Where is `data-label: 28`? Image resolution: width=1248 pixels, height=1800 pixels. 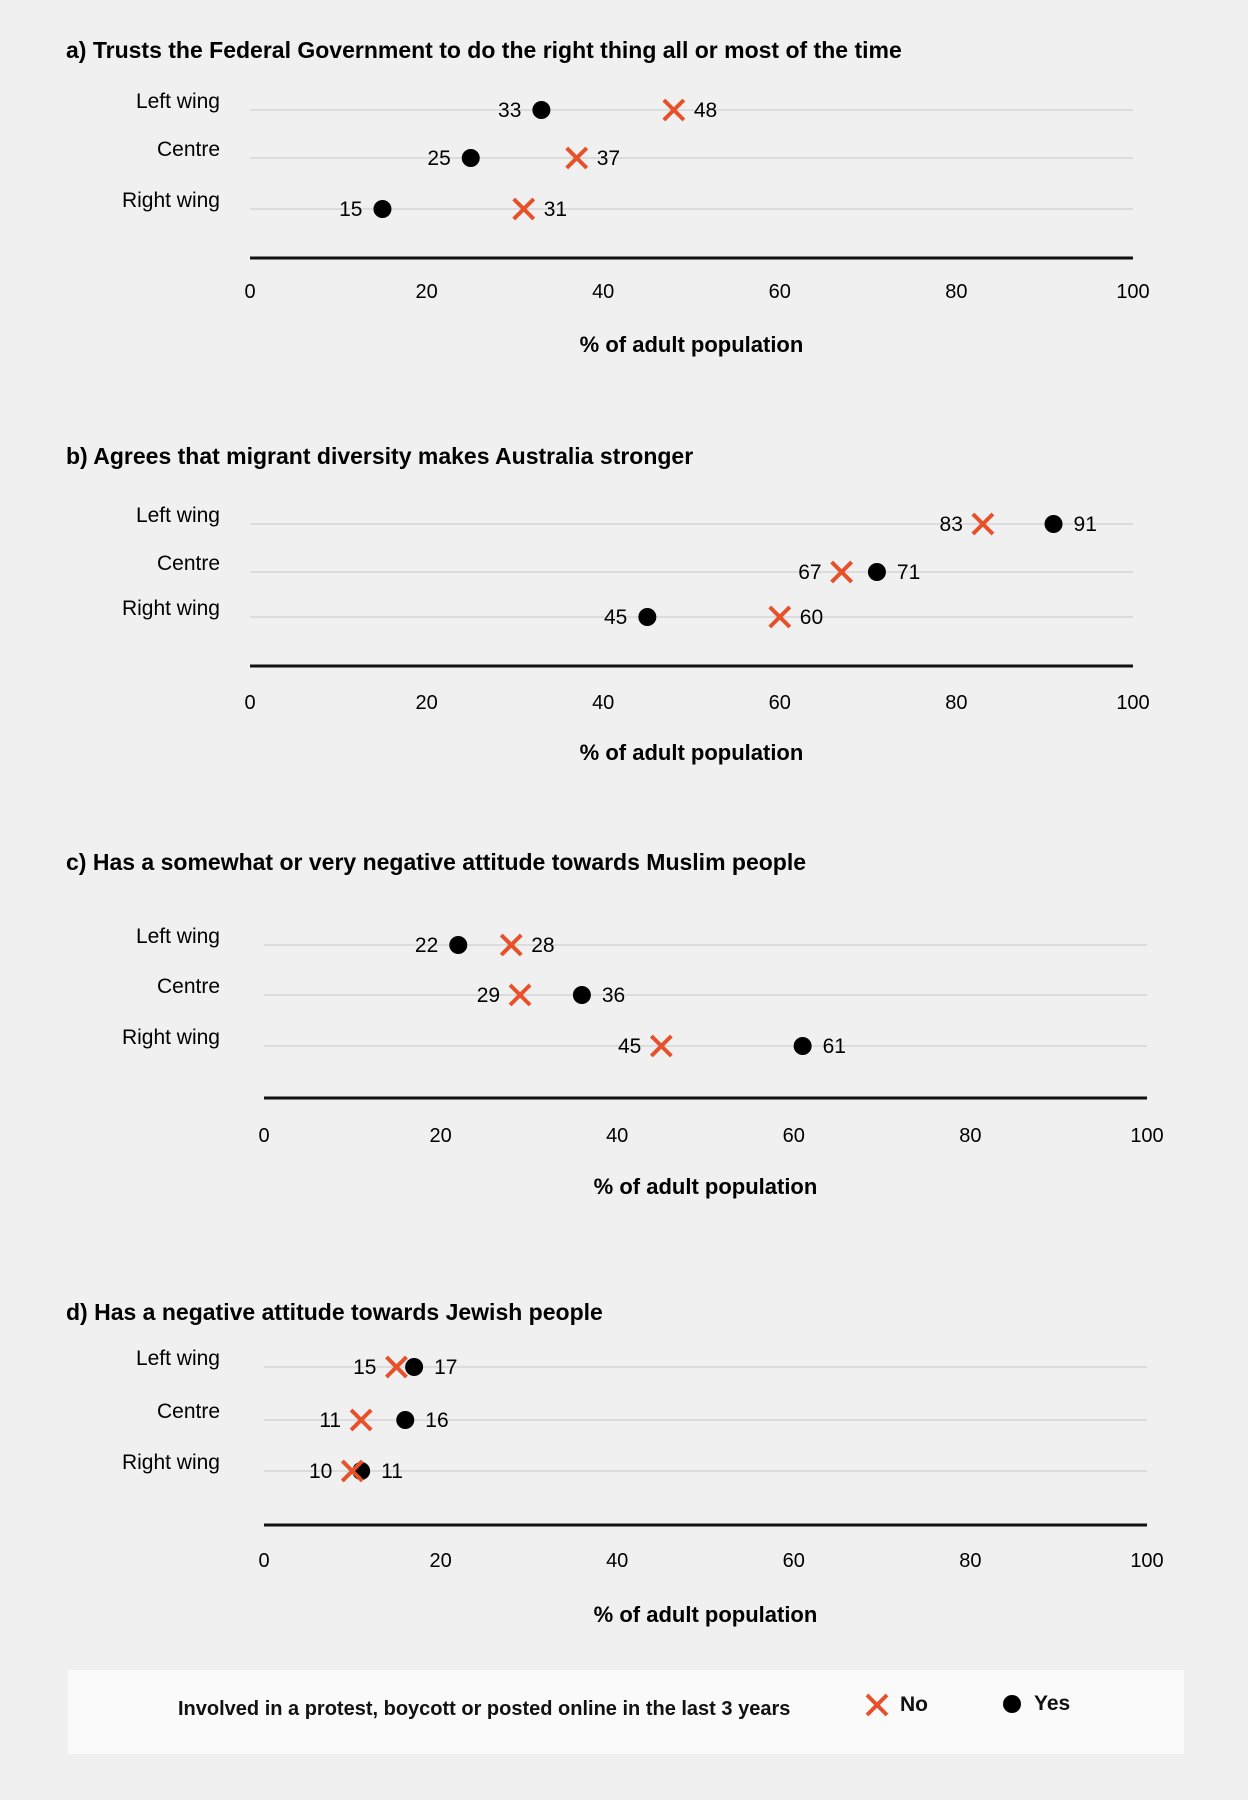 data-label: 28 is located at coordinates (542, 945).